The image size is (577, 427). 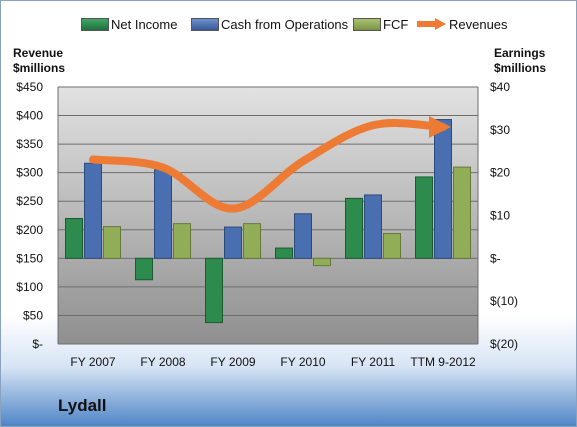 What do you see at coordinates (443, 362) in the screenshot?
I see `category-label: TTM 9-2012` at bounding box center [443, 362].